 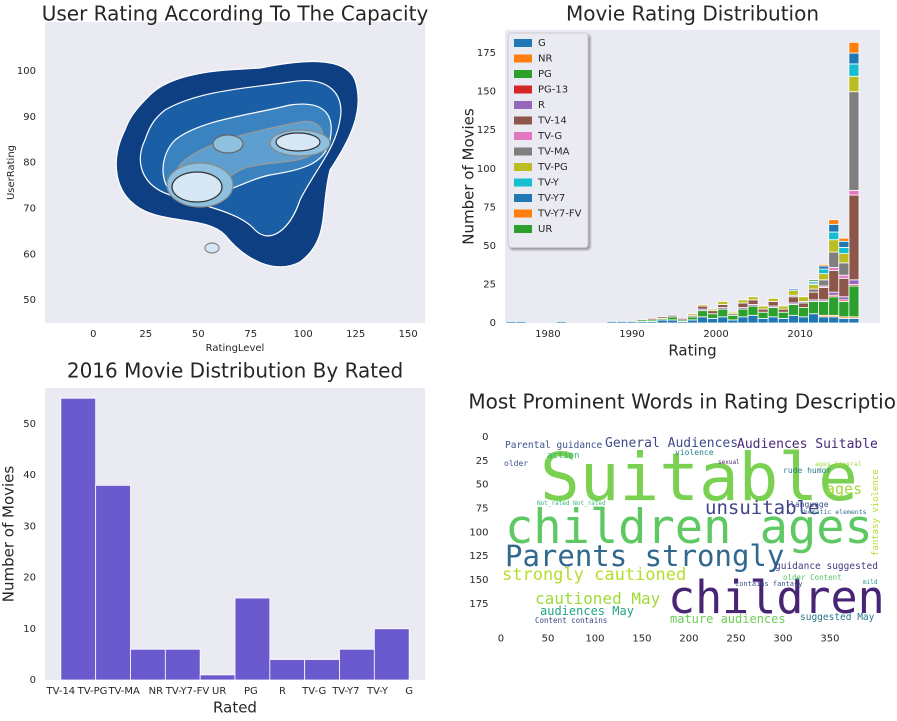 I want to click on y-tick-label: 100, so click(x=478, y=532).